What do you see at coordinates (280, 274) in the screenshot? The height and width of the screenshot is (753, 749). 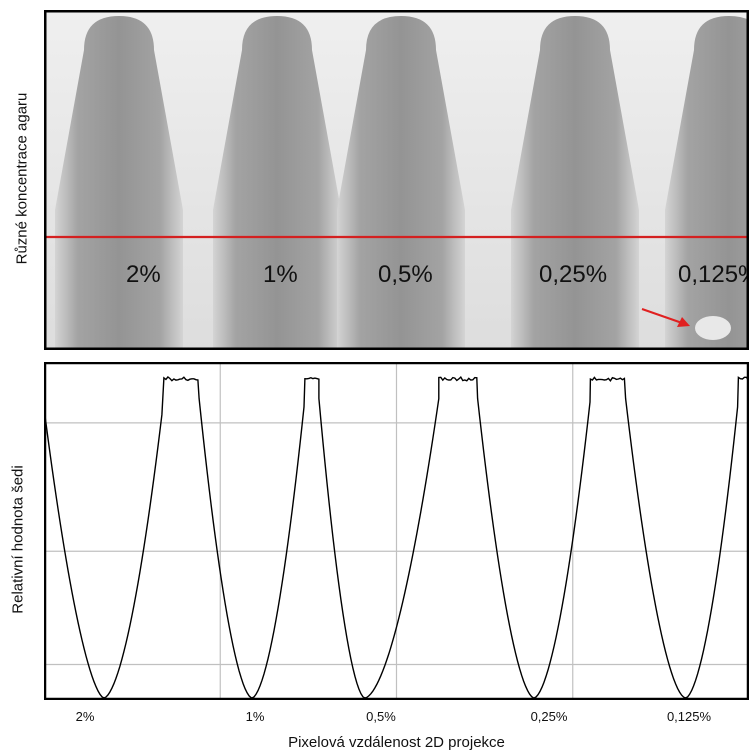 I see `sample-label: 1%` at bounding box center [280, 274].